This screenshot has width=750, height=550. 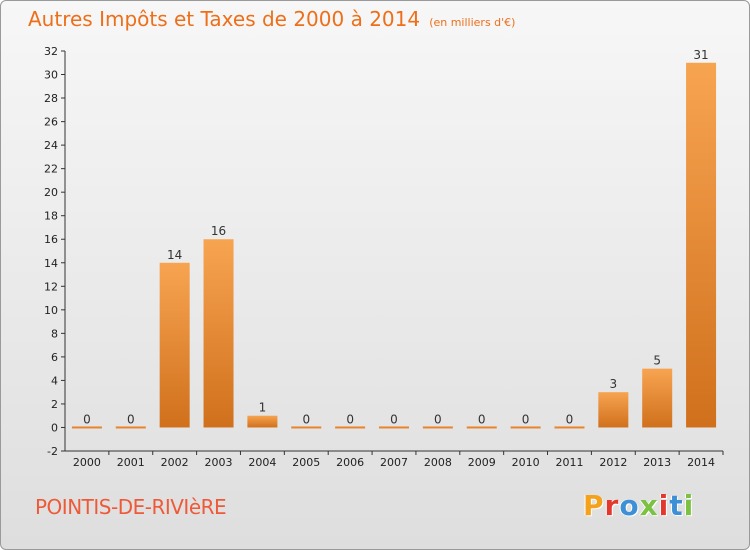 I want to click on y-tick-label: 0, so click(x=54, y=427).